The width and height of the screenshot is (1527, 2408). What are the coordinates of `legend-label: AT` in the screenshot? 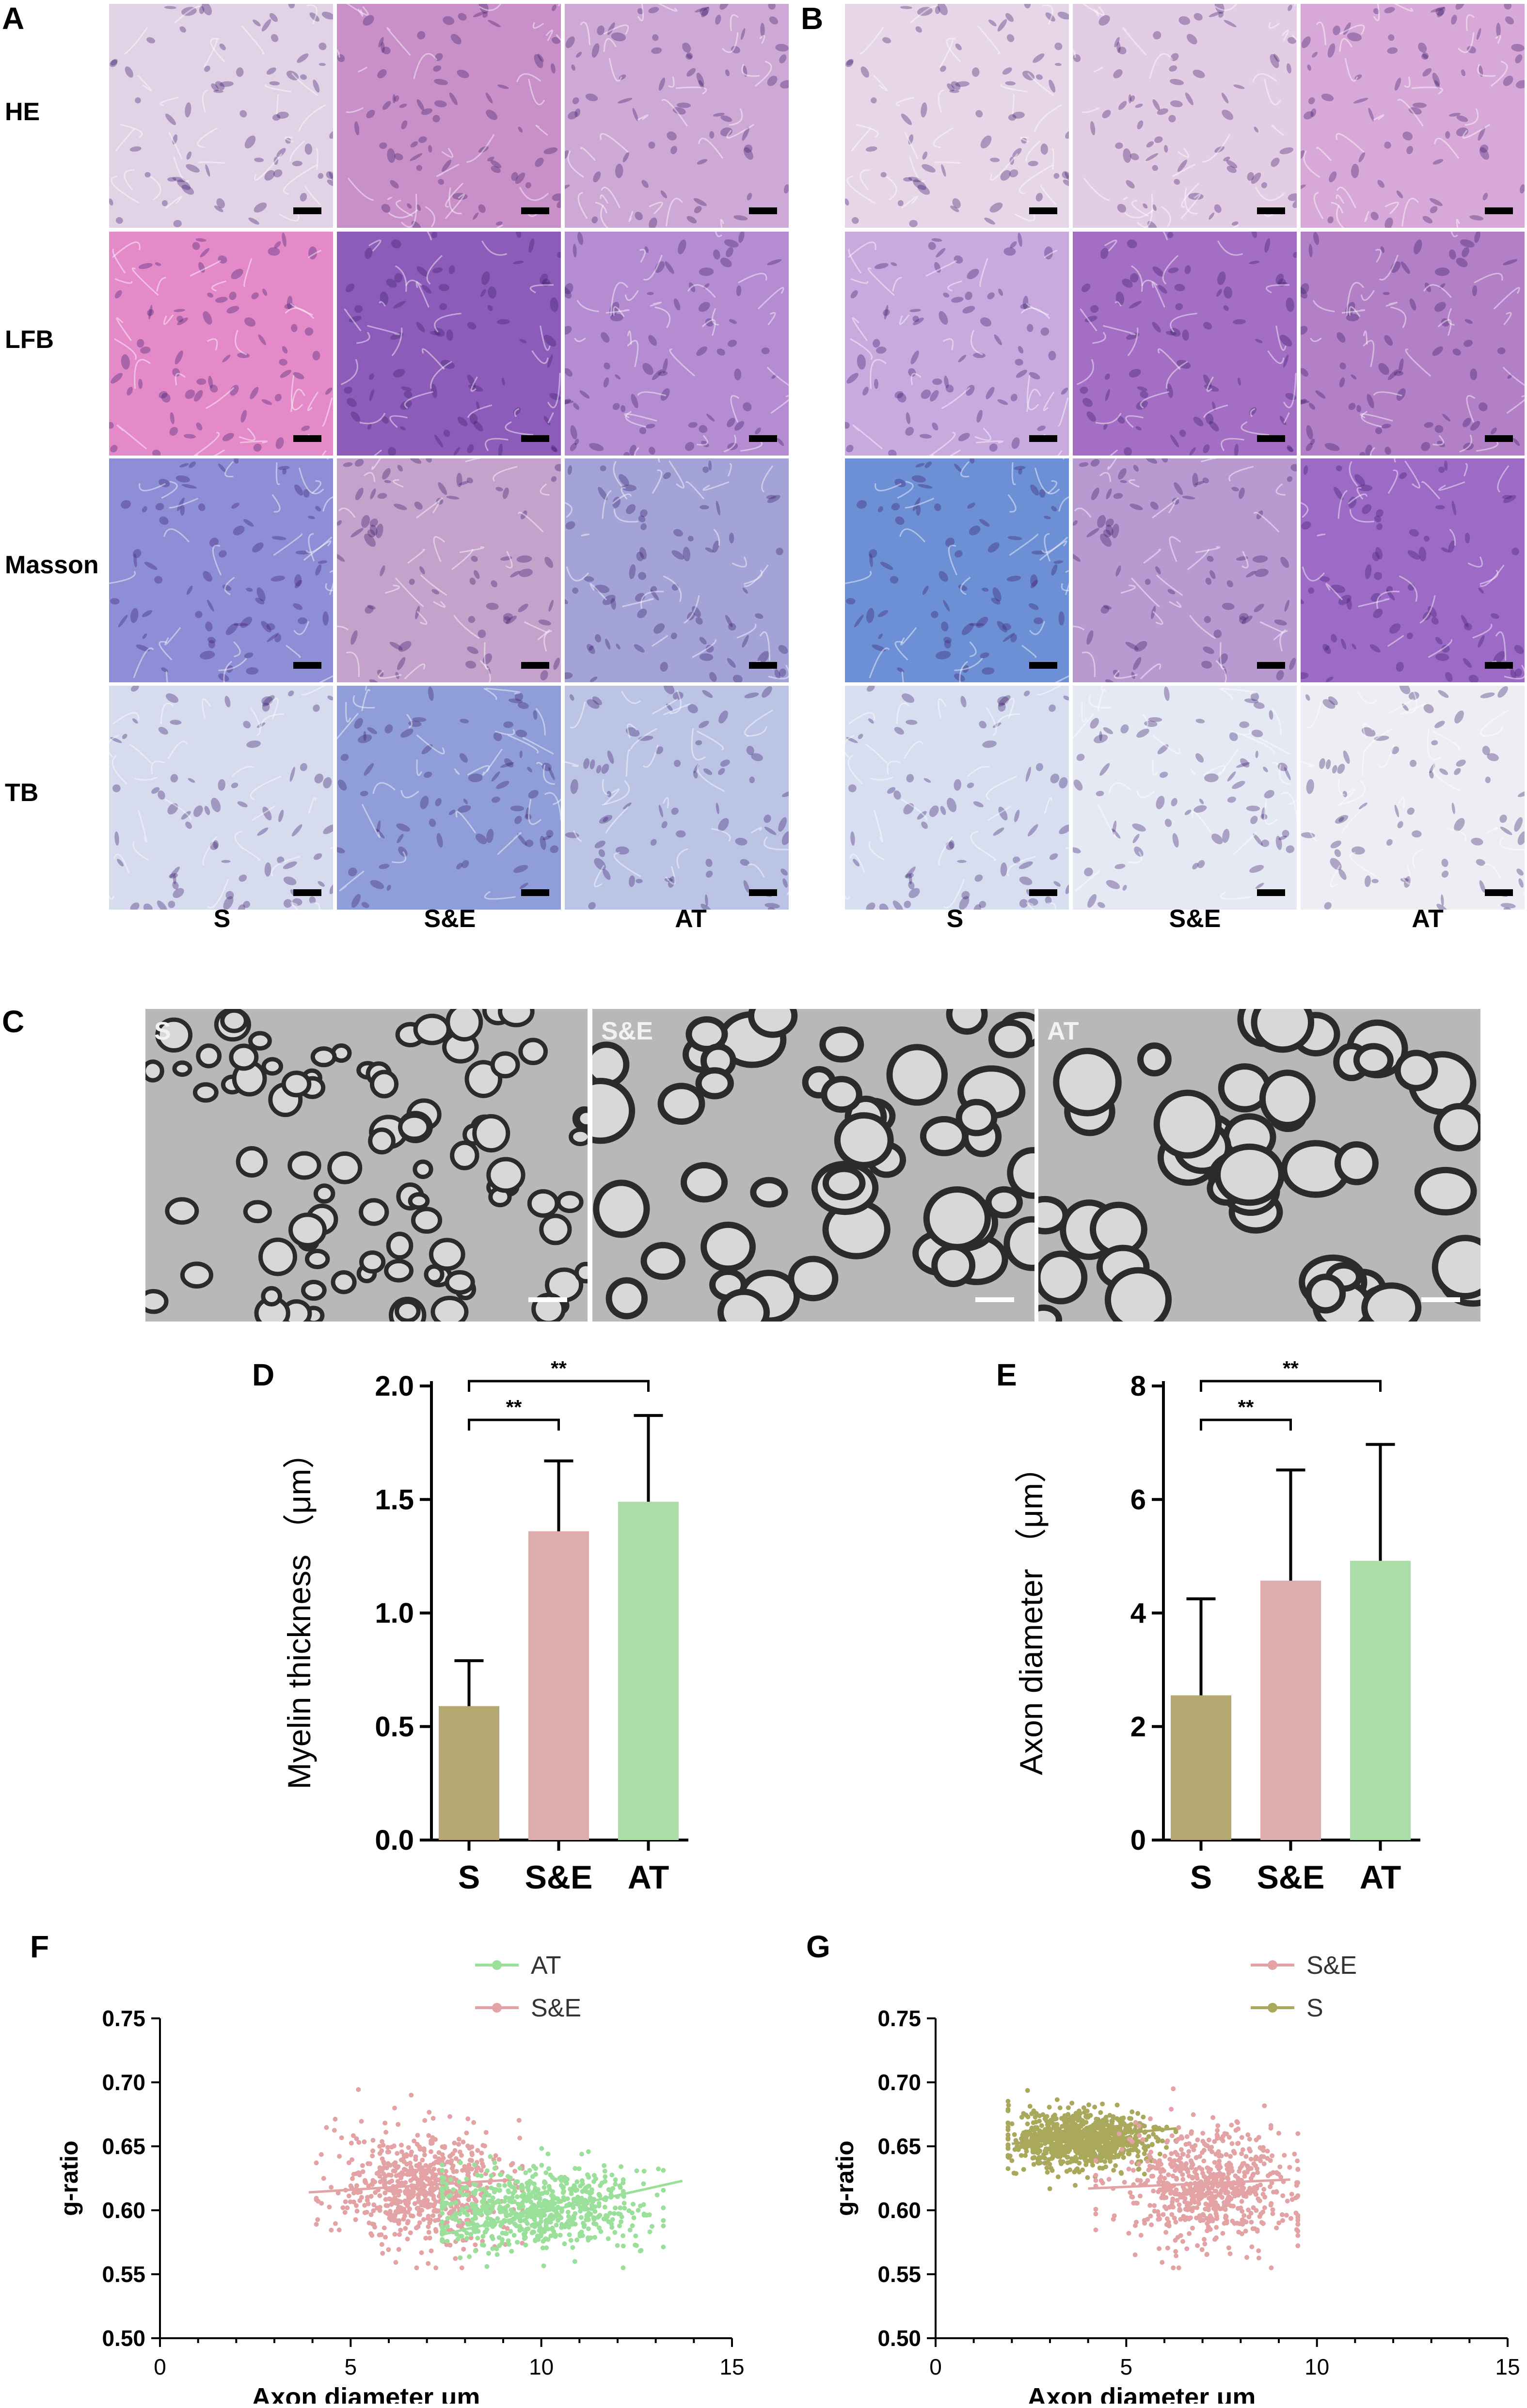 It's located at (546, 1966).